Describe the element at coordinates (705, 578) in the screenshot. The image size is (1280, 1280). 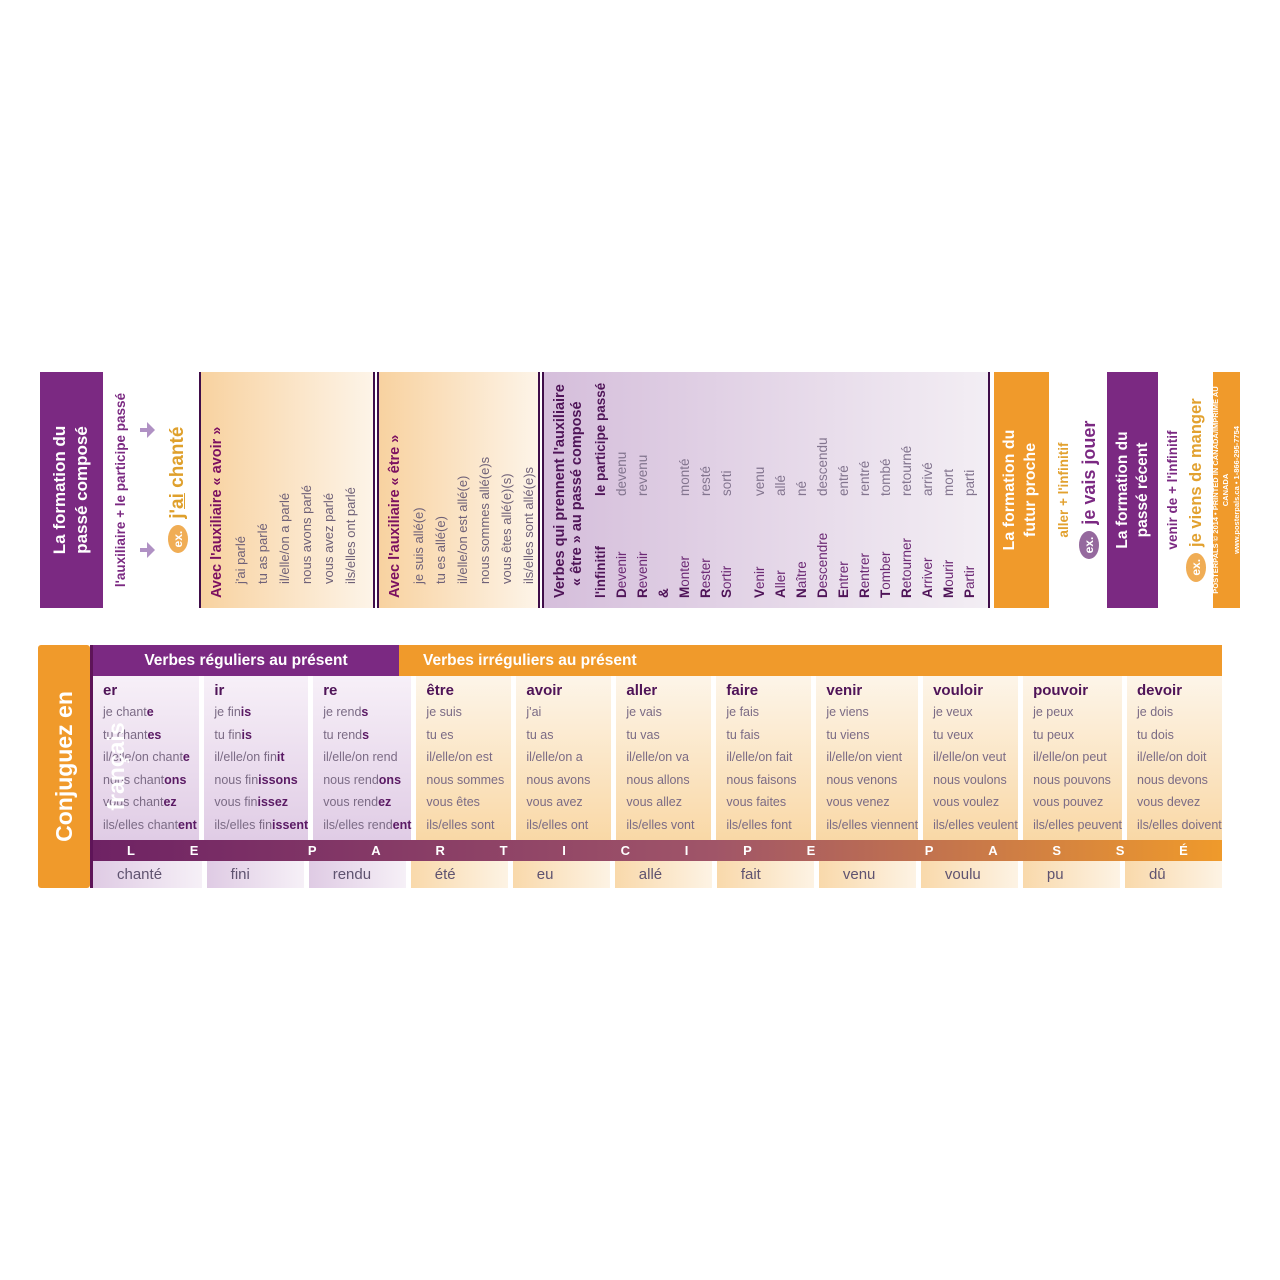
I see `infinitif-cell: Rester` at that location.